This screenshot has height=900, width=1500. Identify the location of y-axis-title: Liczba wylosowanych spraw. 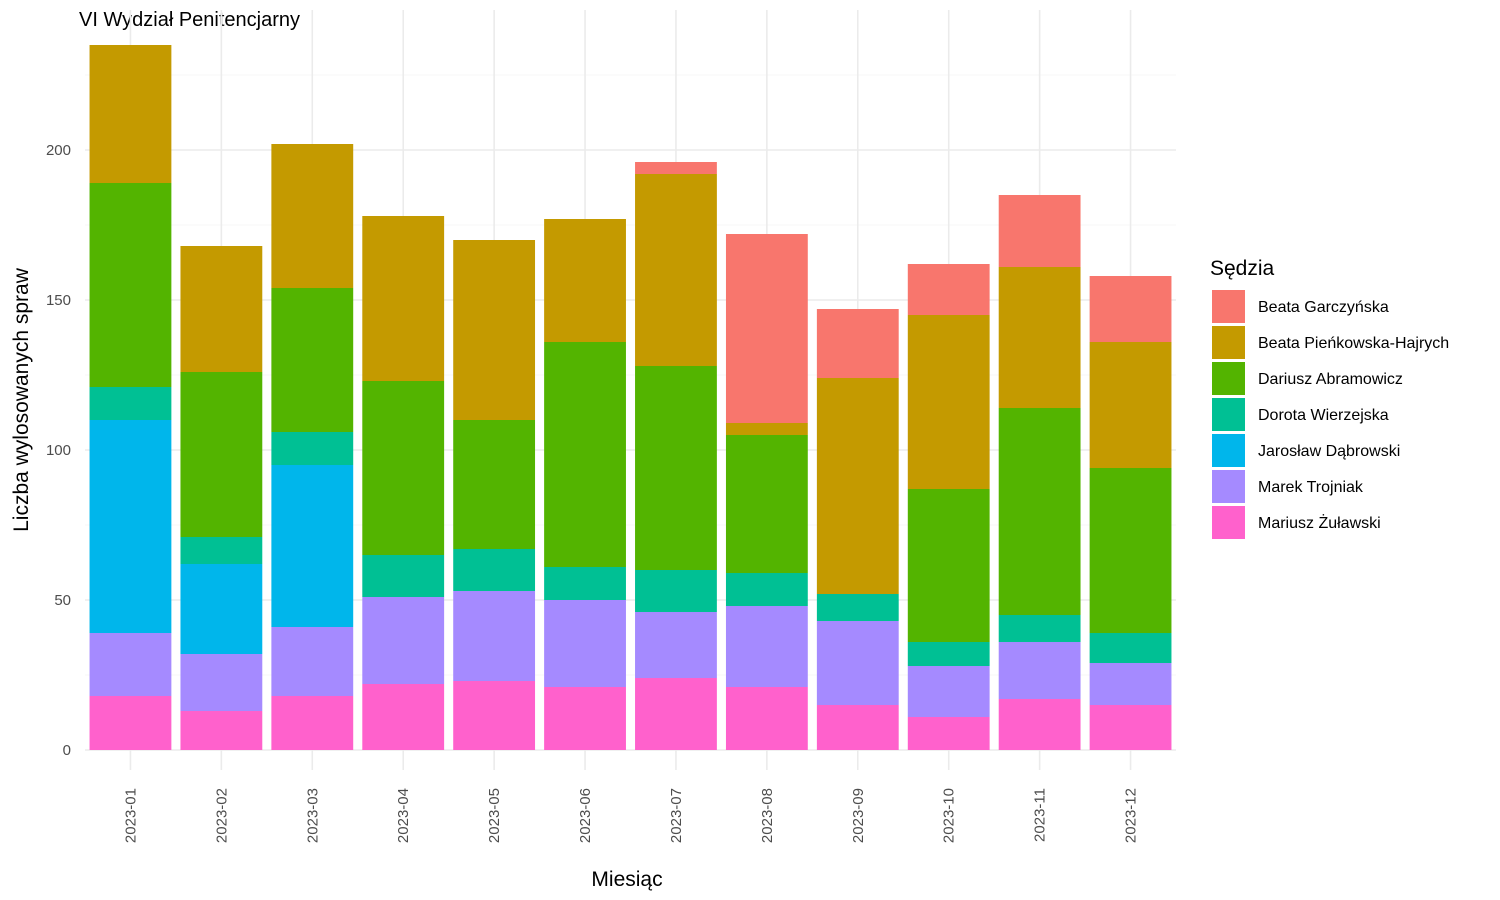
(21, 399).